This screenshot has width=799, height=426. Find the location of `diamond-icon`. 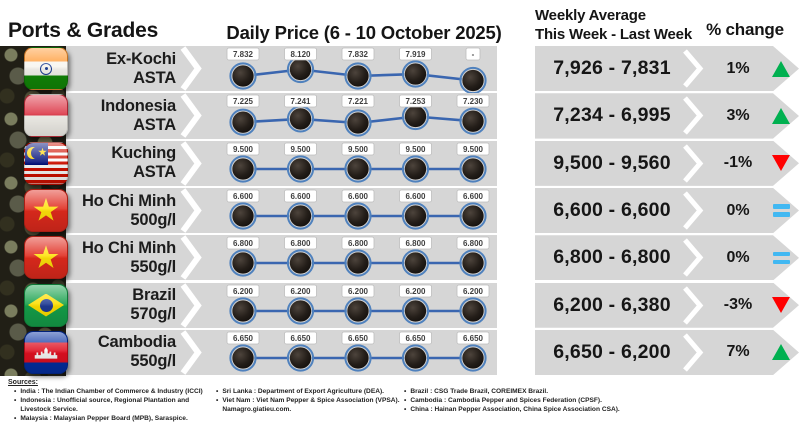

diamond-icon is located at coordinates (46, 305).